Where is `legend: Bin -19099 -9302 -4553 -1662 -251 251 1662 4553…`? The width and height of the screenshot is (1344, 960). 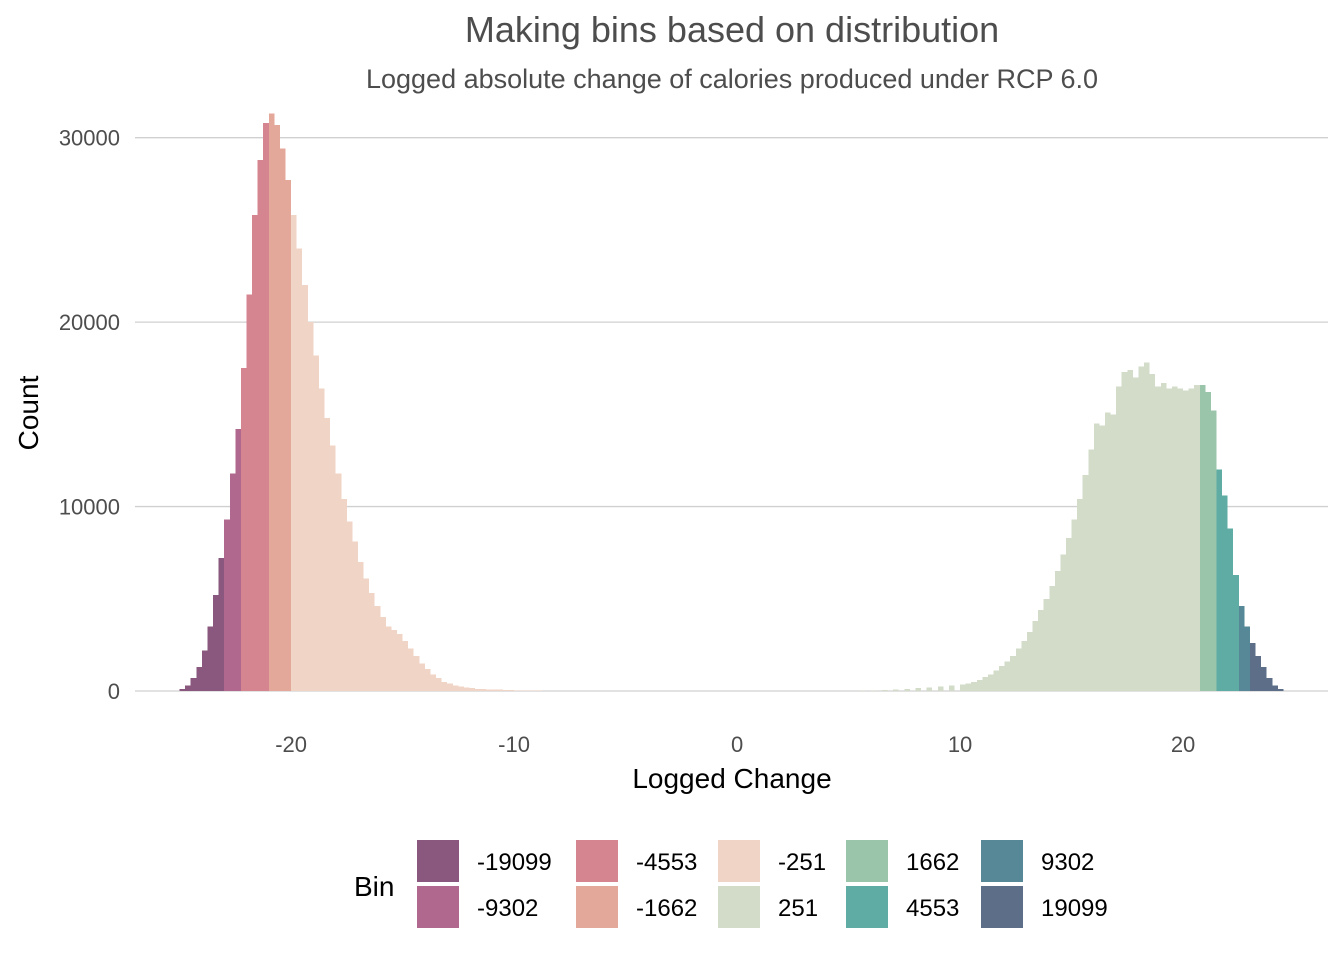
legend: Bin -19099 -9302 -4553 -1662 -251 251 1662 4553… is located at coordinates (731, 884).